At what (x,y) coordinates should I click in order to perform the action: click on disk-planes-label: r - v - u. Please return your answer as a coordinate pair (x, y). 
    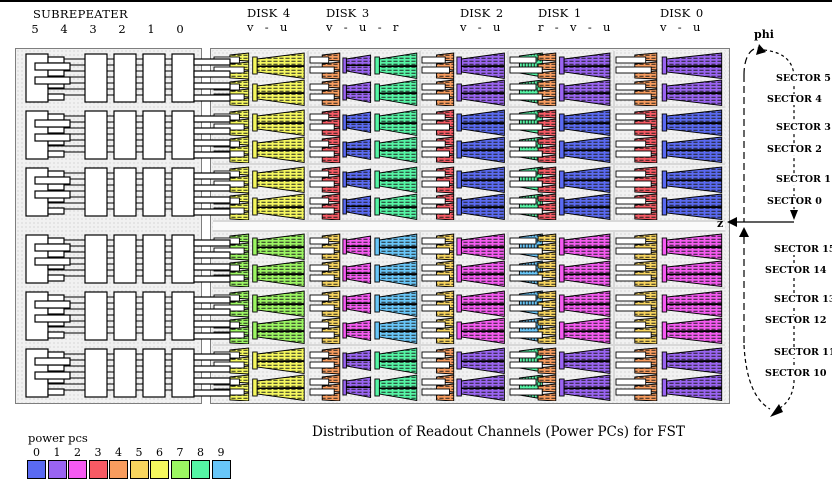
    Looking at the image, I should click on (574, 27).